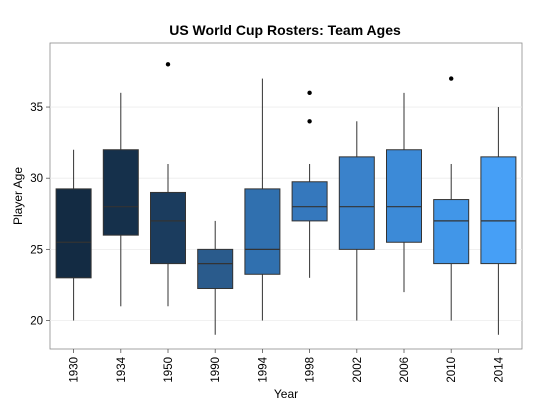 The height and width of the screenshot is (411, 541). I want to click on box-1994, so click(262, 199).